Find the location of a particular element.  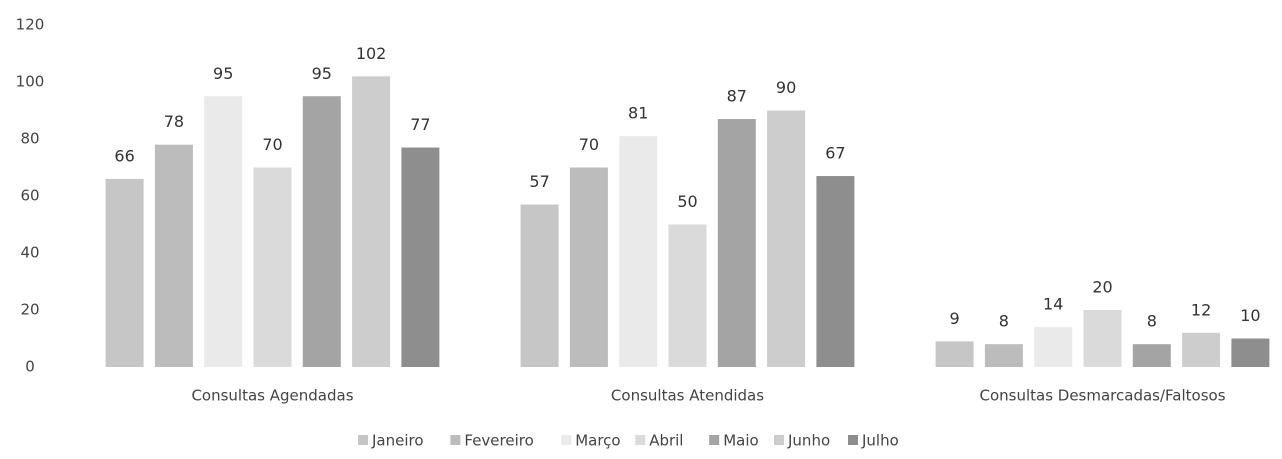

y-tick-label: 100 is located at coordinates (30, 82).